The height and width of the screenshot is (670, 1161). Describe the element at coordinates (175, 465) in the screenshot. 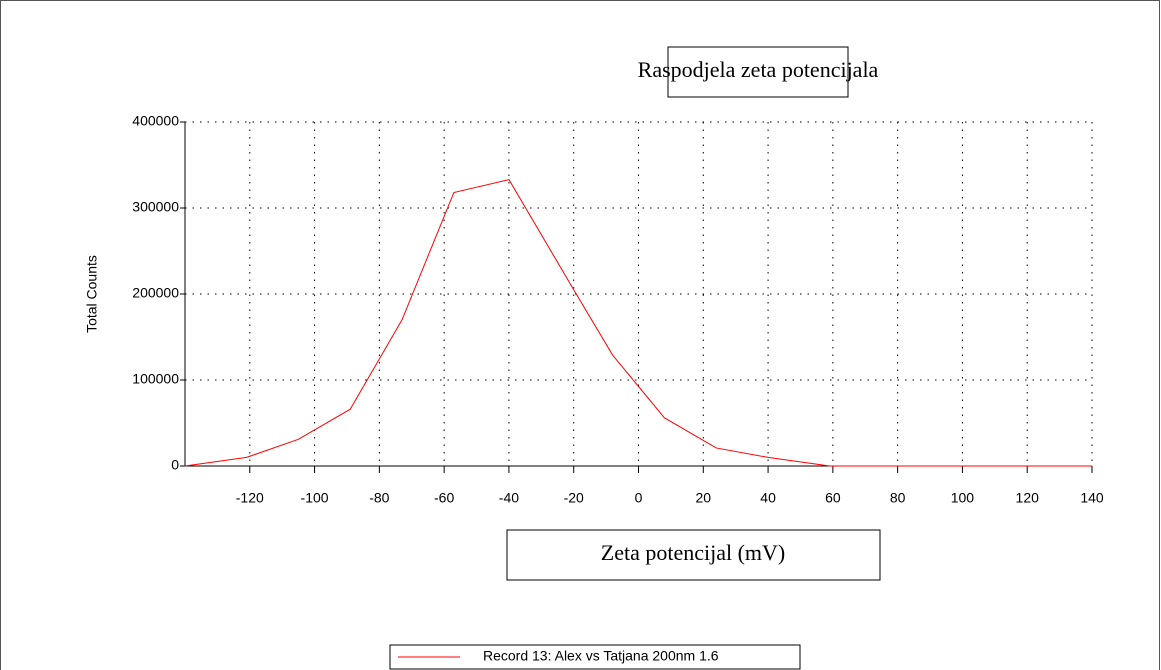

I see `y-tick-label: 0` at that location.